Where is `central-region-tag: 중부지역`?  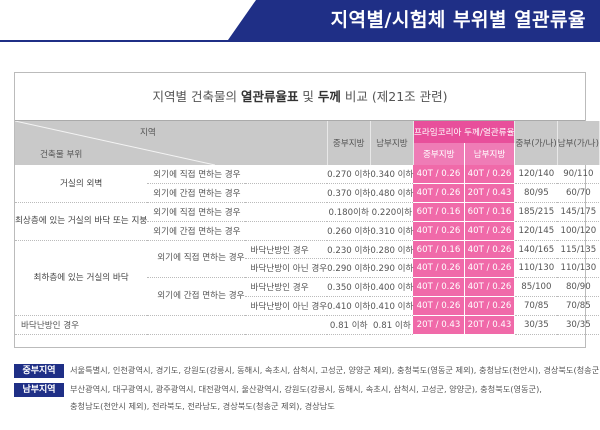 central-region-tag: 중부지역 is located at coordinates (39, 371).